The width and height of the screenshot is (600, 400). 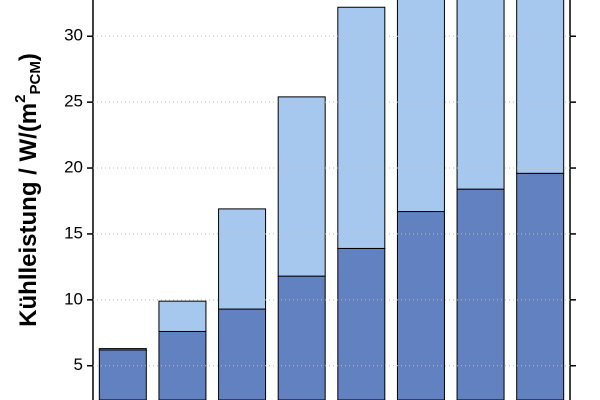 I want to click on y-tick-label: 5, so click(x=78, y=364).